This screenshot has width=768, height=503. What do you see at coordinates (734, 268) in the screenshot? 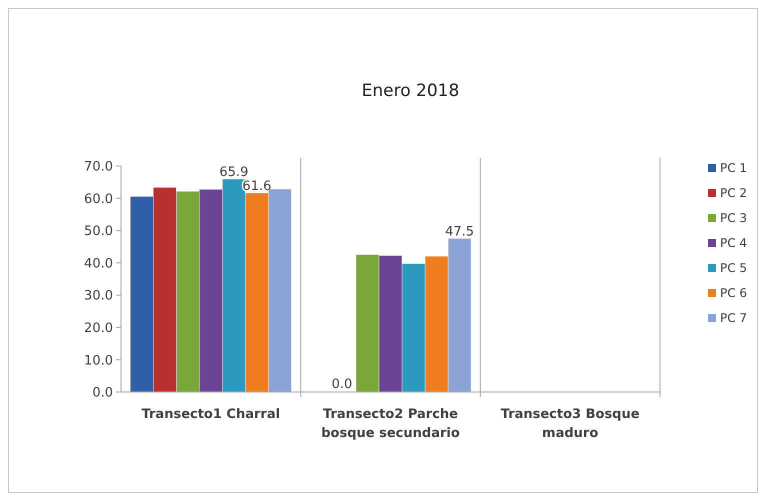
I see `legend-label: PC 5` at bounding box center [734, 268].